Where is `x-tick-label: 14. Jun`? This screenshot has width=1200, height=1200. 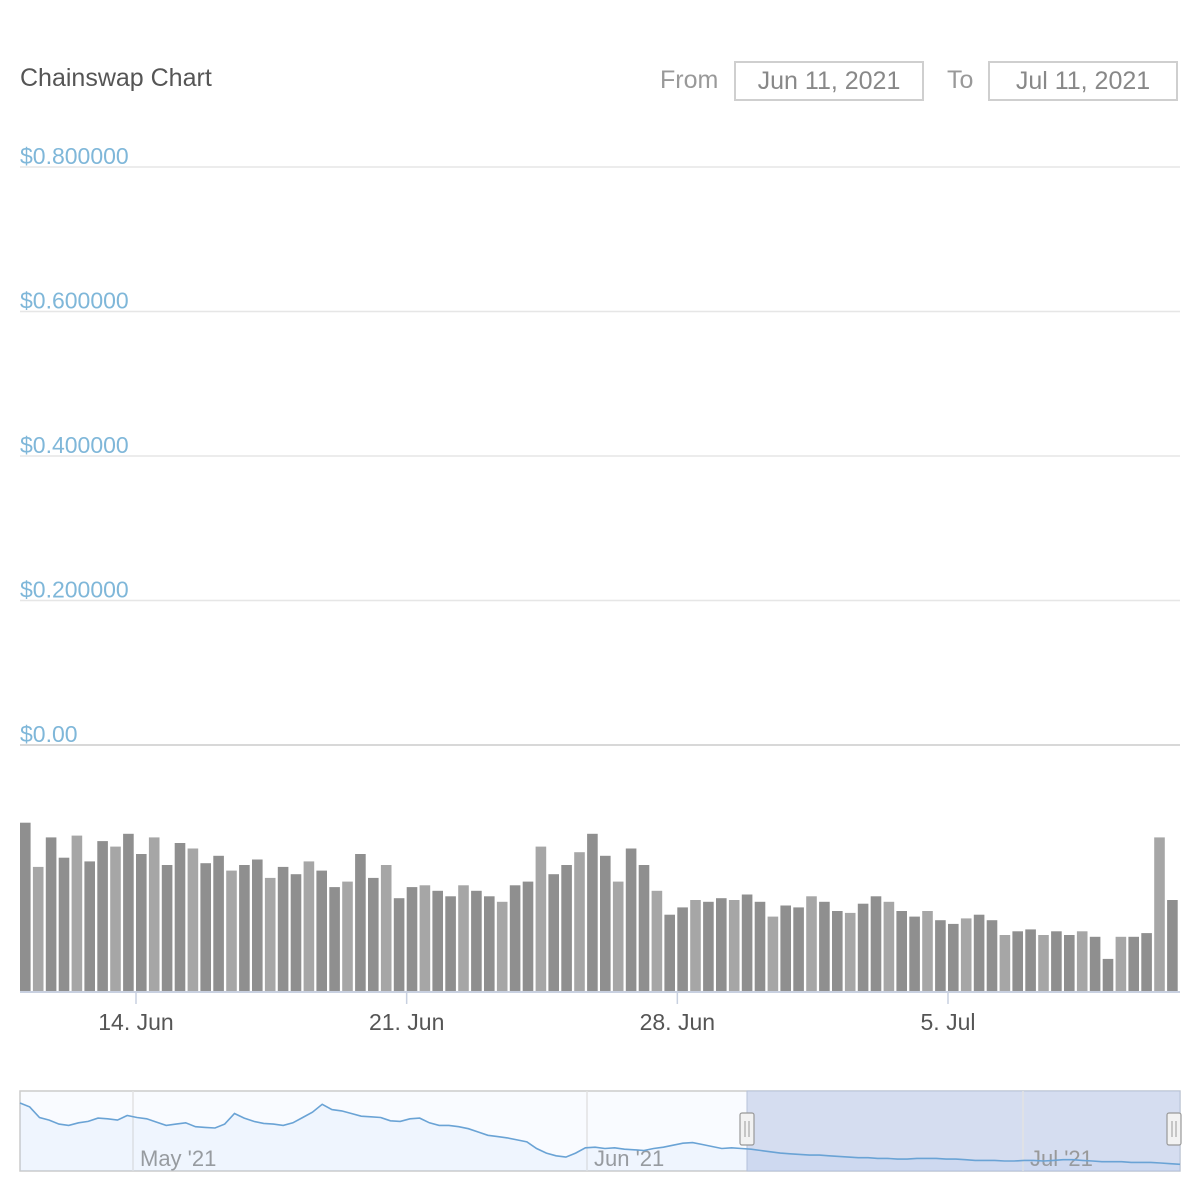
x-tick-label: 14. Jun is located at coordinates (135, 1022).